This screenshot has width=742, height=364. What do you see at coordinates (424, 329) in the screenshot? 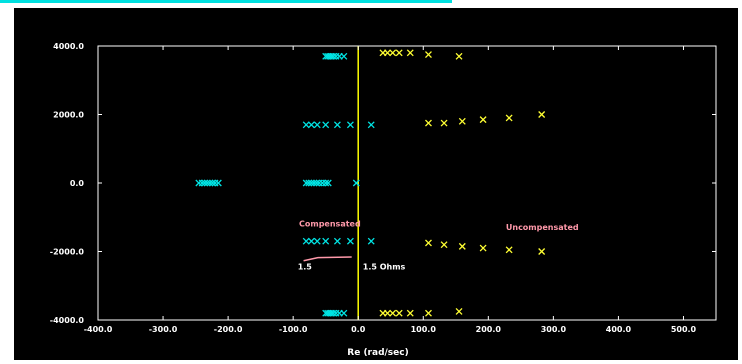
I see `x-tick-label: 100.0` at bounding box center [424, 329].